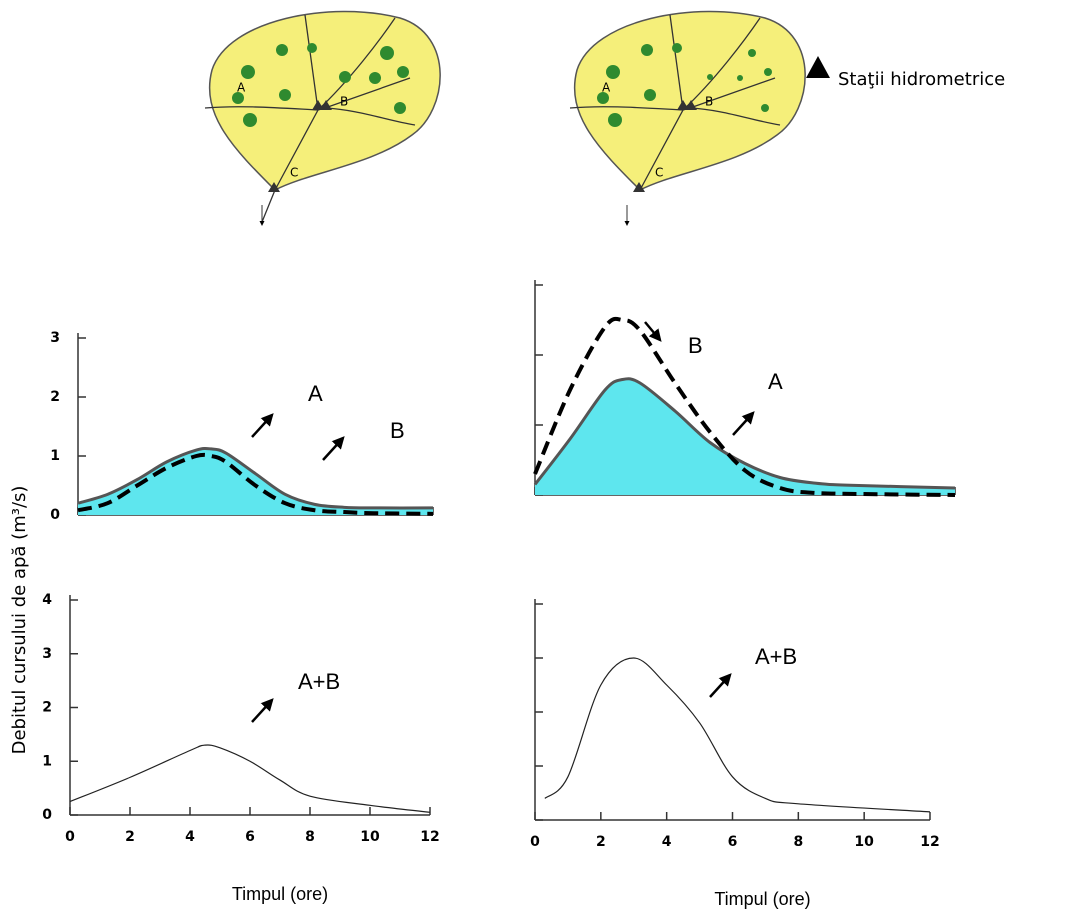 This screenshot has width=1068, height=912. What do you see at coordinates (921, 79) in the screenshot?
I see `legend-label: Staţii hidrometrice` at bounding box center [921, 79].